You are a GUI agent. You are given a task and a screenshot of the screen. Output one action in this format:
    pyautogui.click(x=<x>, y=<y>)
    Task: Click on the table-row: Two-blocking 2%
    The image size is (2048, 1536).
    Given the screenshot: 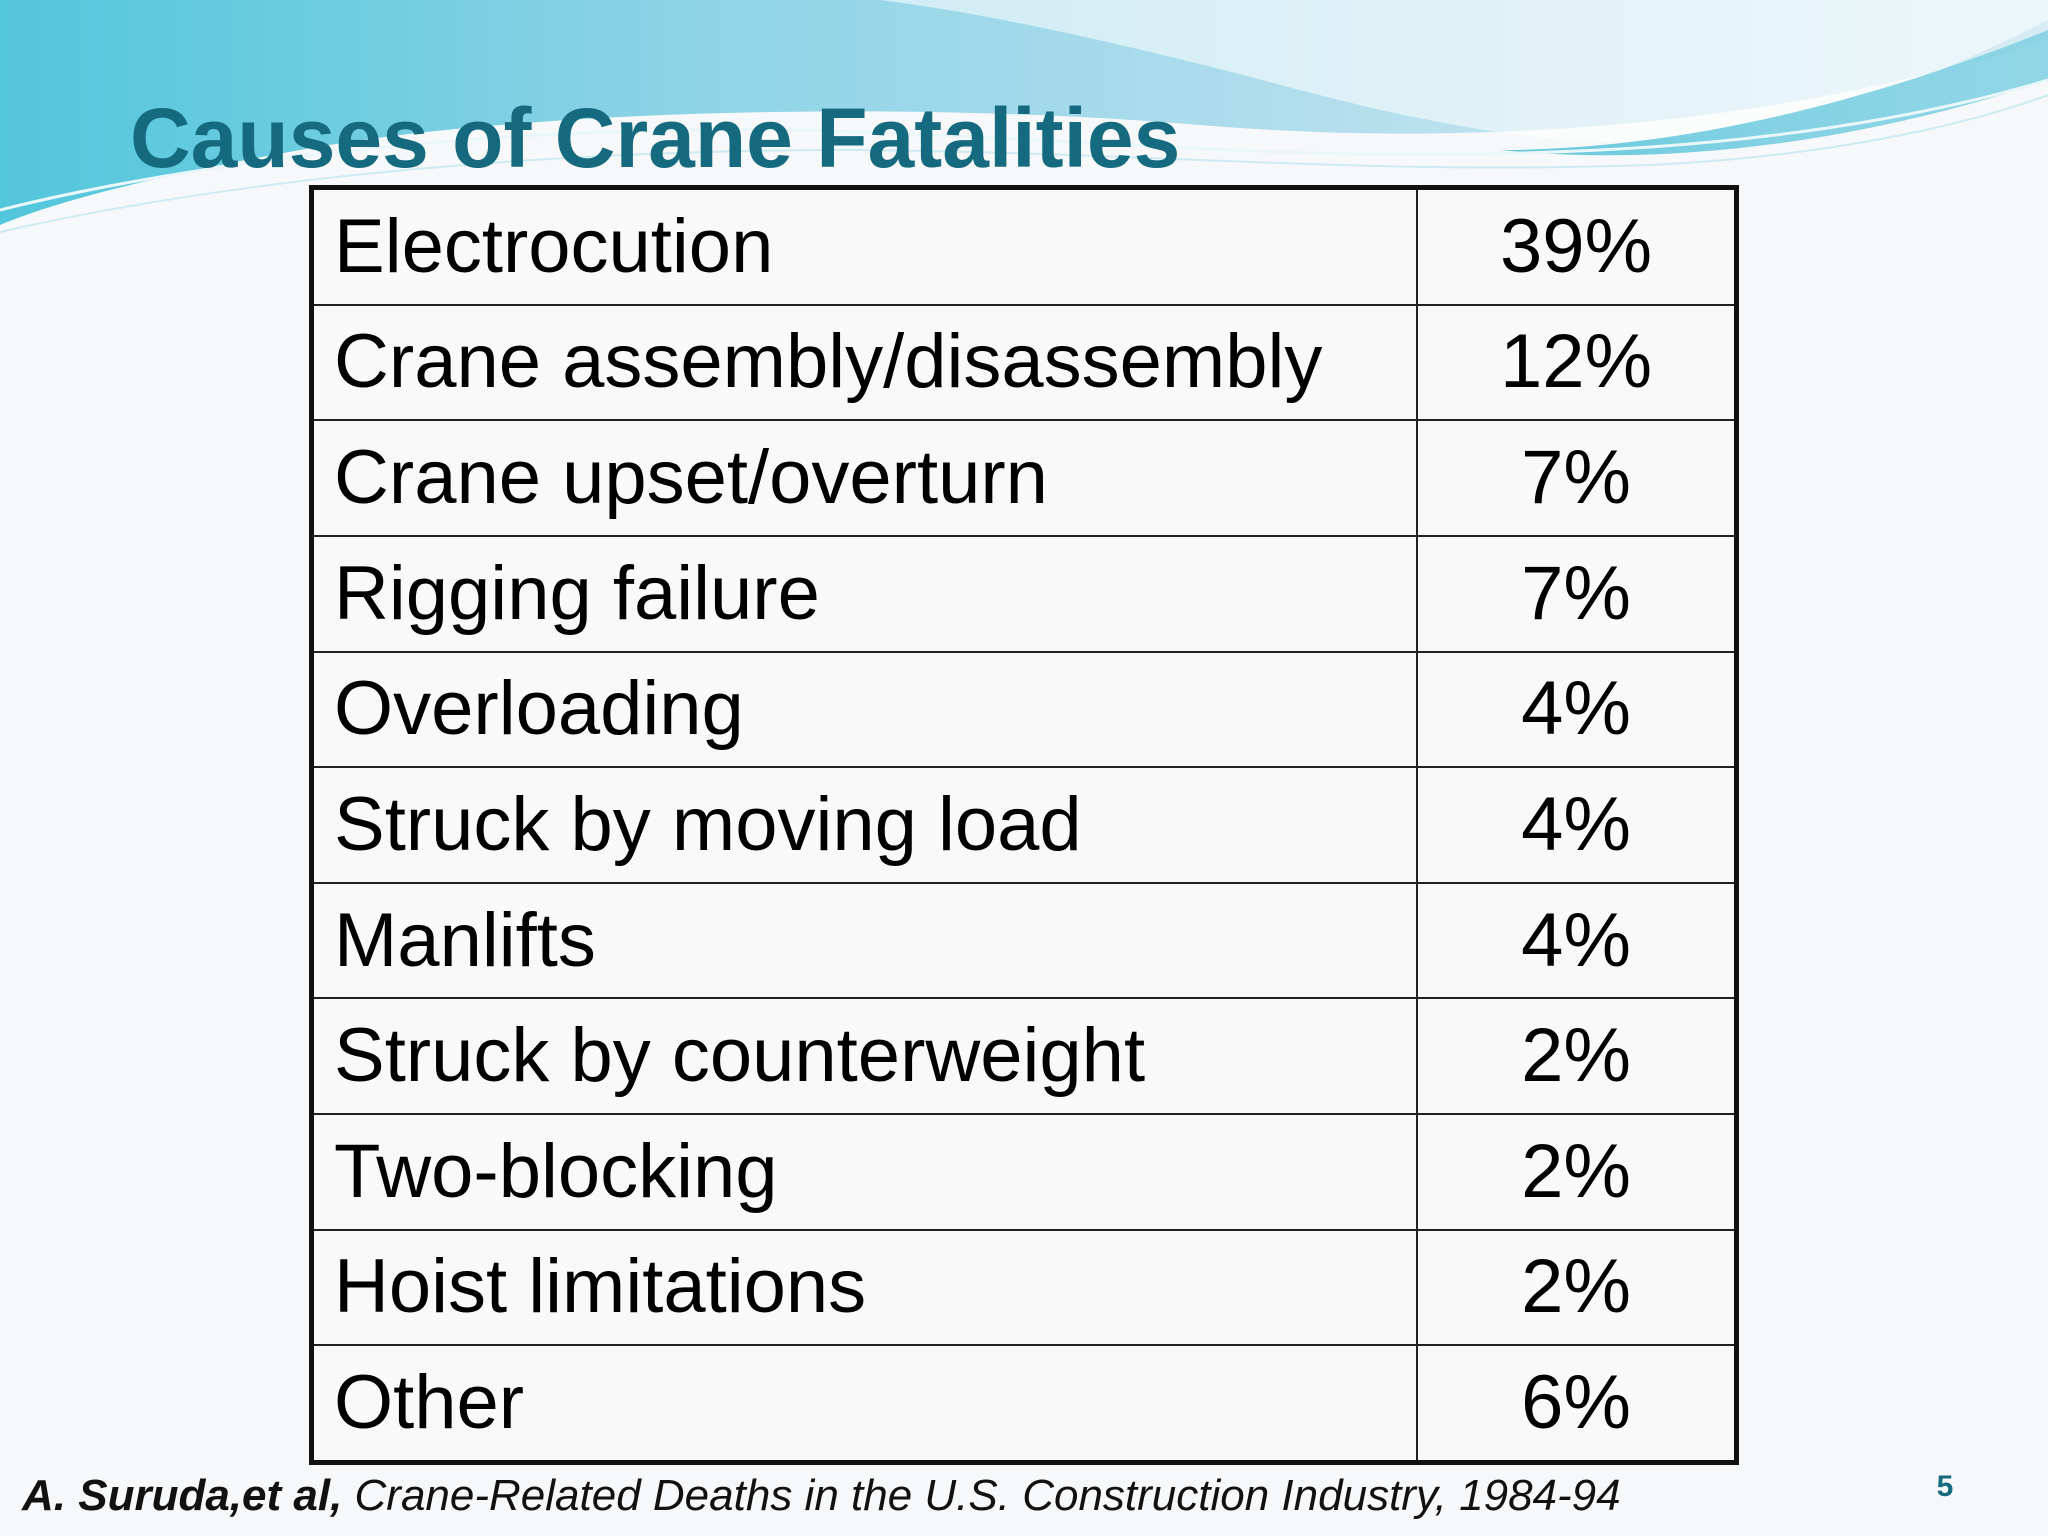 What is the action you would take?
    pyautogui.click(x=1024, y=1172)
    